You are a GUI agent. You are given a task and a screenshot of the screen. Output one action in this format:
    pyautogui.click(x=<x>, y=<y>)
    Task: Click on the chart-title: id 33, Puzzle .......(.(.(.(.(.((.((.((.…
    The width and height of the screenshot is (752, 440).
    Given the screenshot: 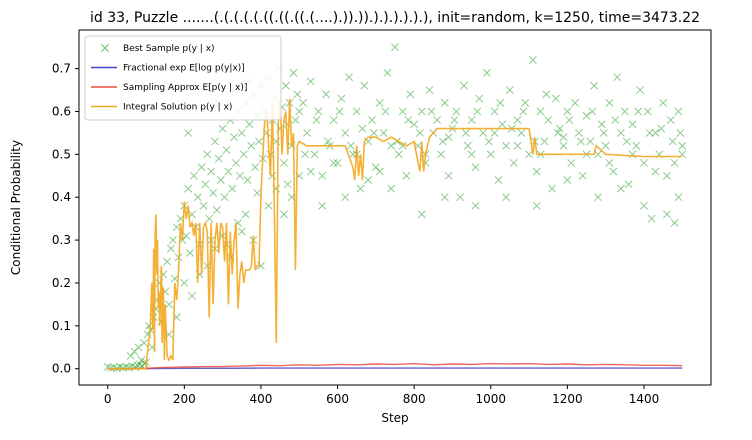 What is the action you would take?
    pyautogui.click(x=395, y=18)
    